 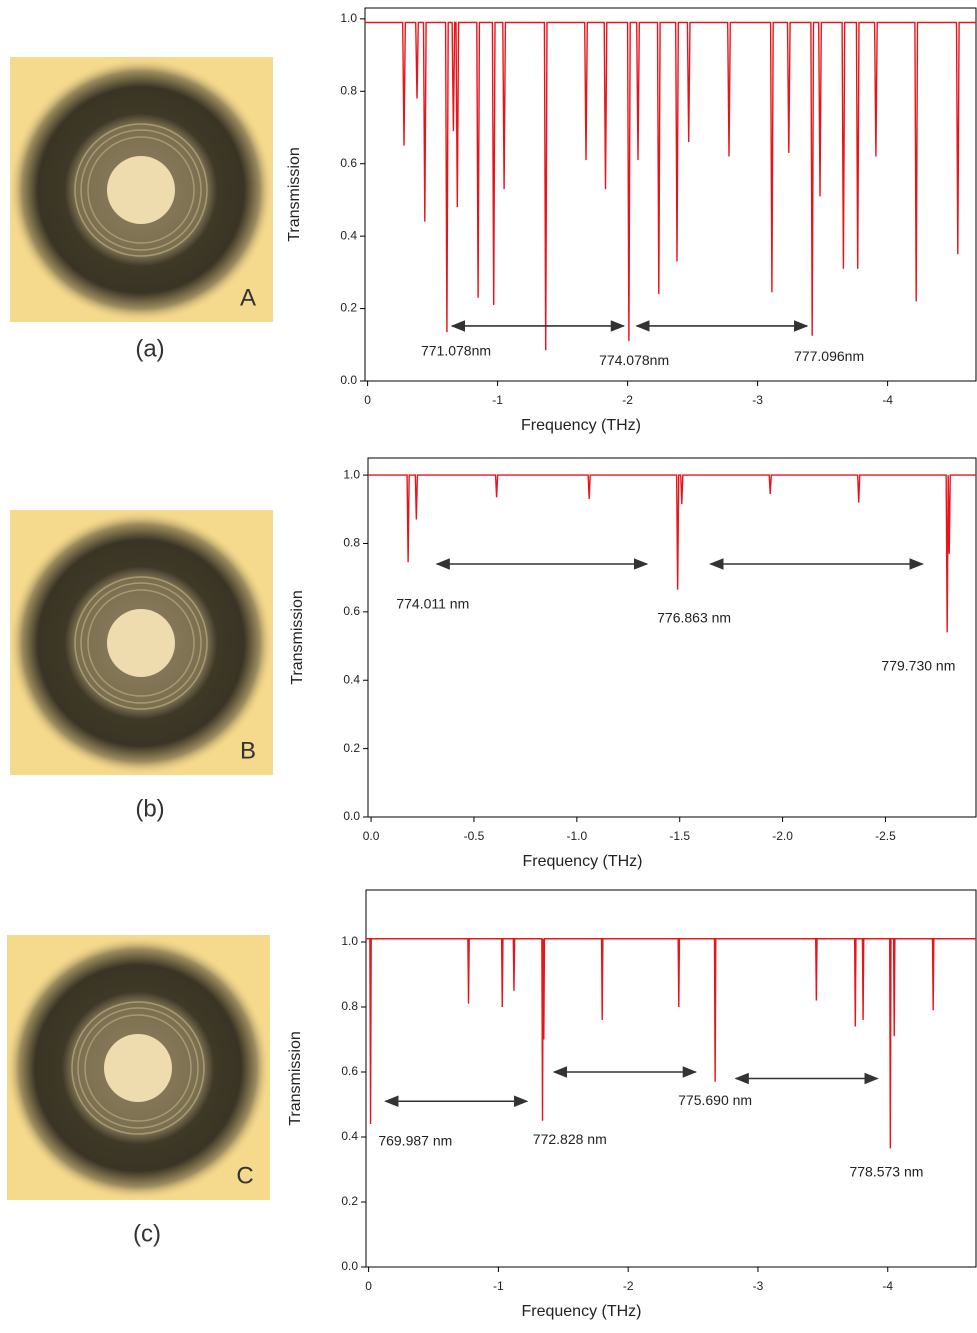 What do you see at coordinates (679, 836) in the screenshot?
I see `x-tick-label: -1.5` at bounding box center [679, 836].